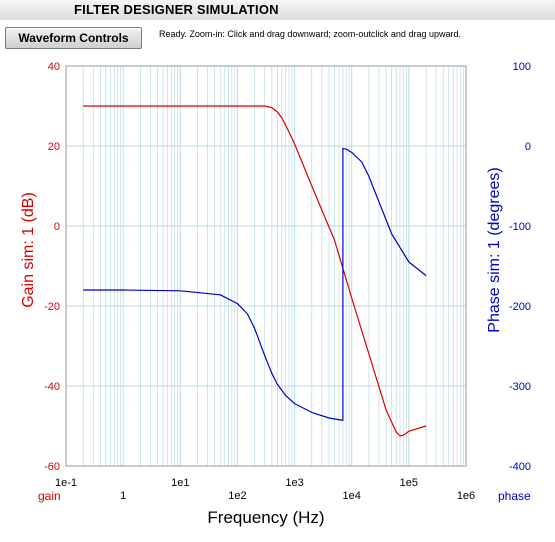  I want to click on x-tick-label: 1e1, so click(180, 483).